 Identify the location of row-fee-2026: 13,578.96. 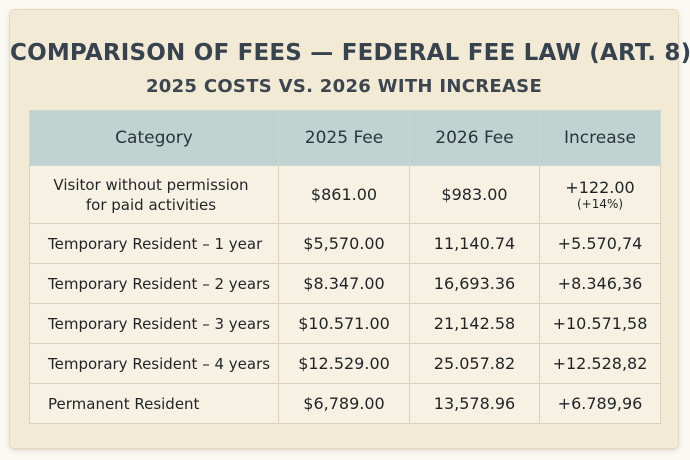
(474, 403).